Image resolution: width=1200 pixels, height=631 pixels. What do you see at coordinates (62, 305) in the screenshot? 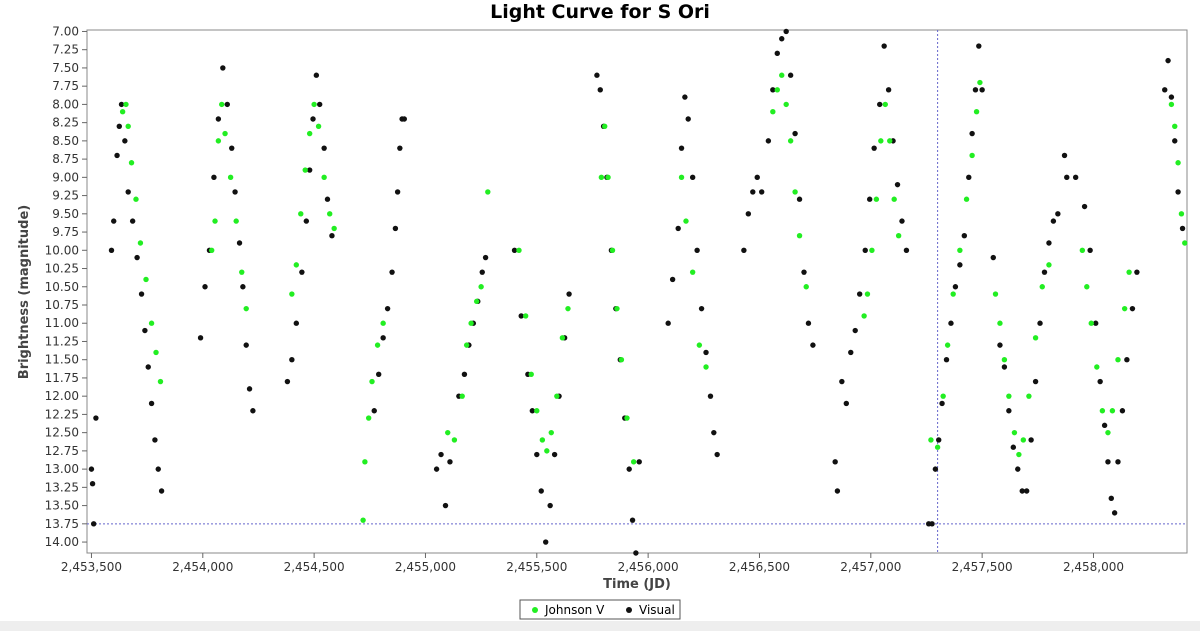
I see `y-tick-label: 10.75` at bounding box center [62, 305].